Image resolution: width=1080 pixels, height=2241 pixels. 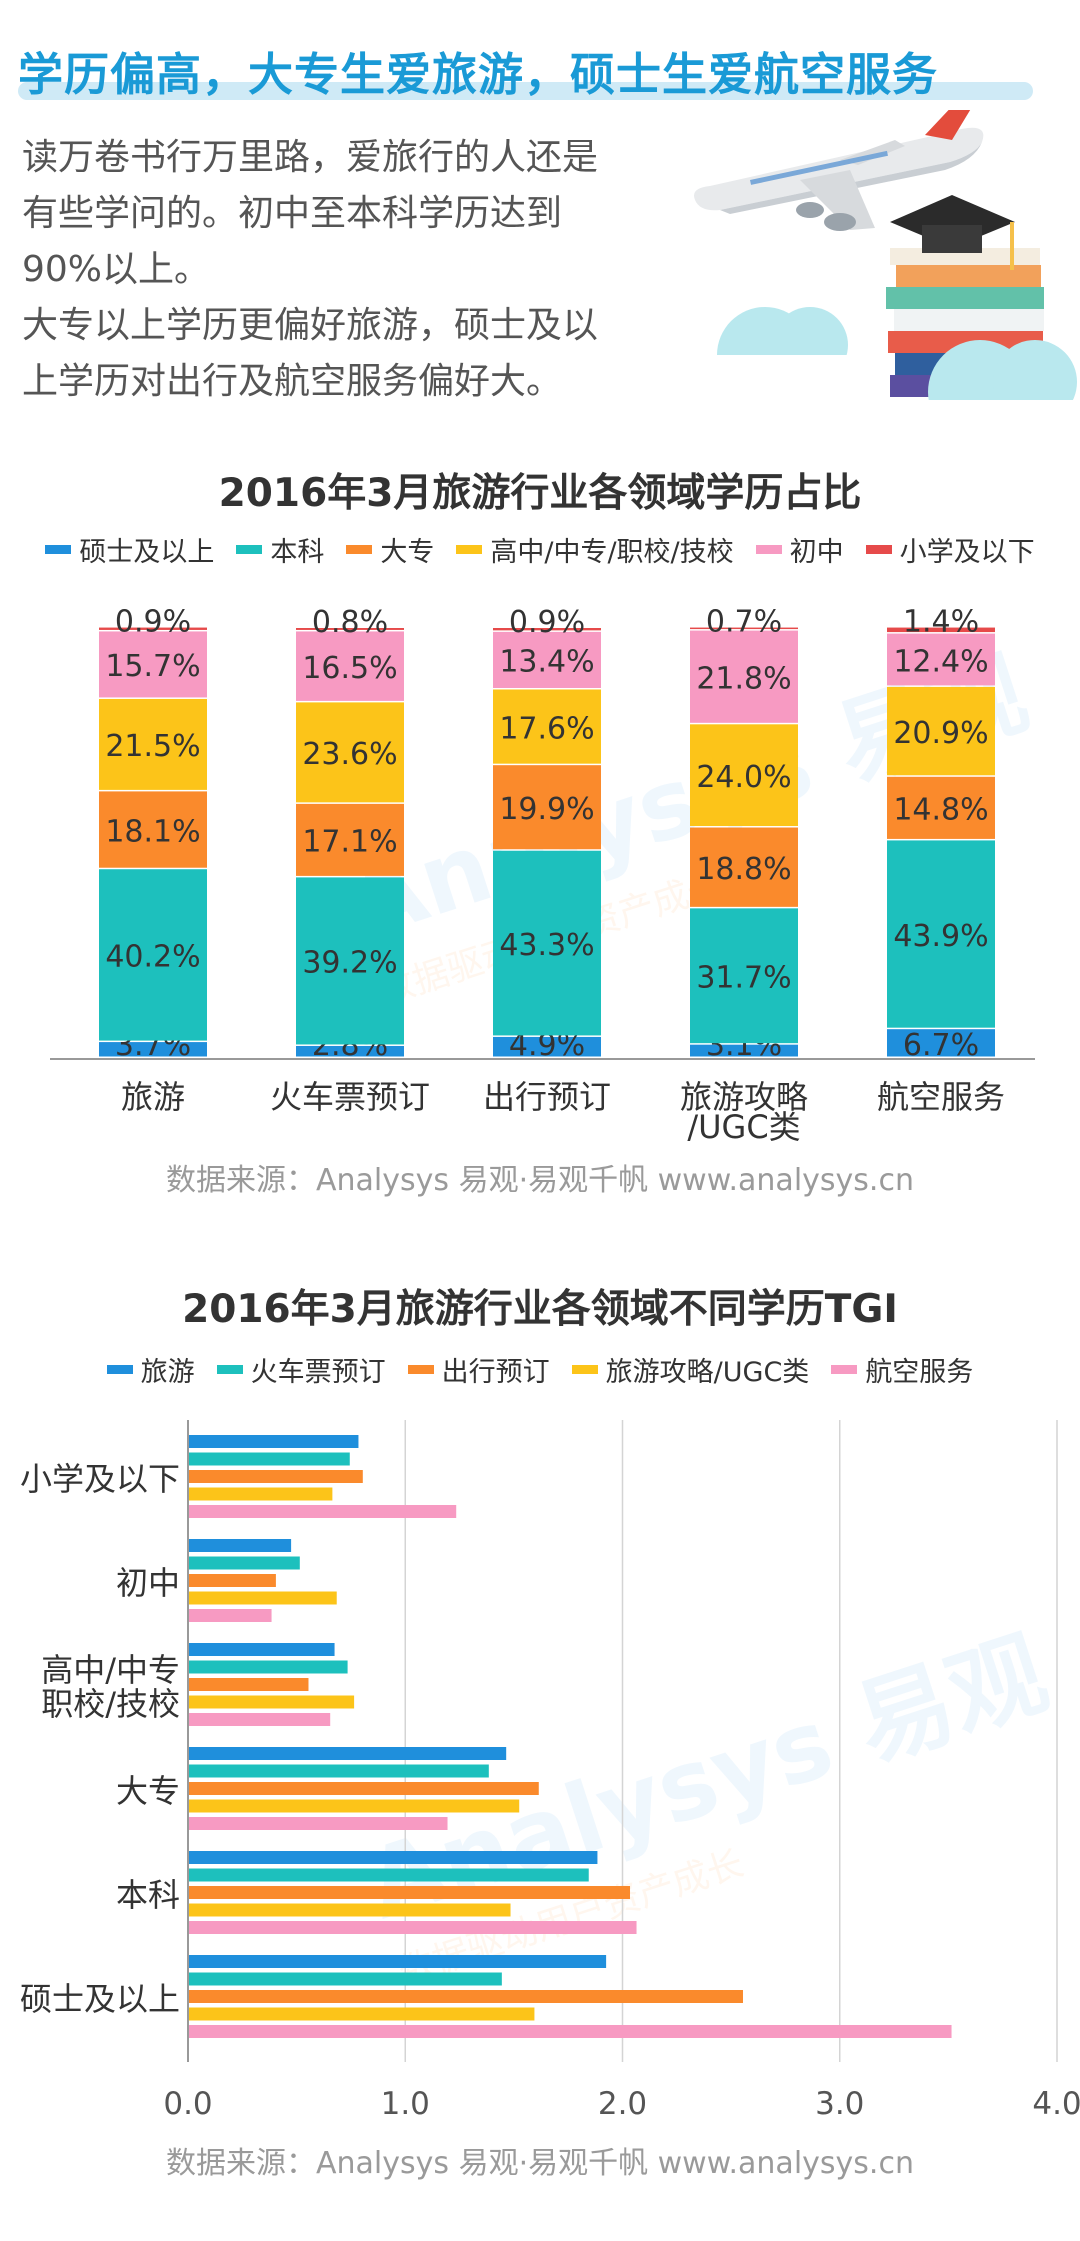 I want to click on stacked-data-label: 12.4%, so click(x=940, y=661).